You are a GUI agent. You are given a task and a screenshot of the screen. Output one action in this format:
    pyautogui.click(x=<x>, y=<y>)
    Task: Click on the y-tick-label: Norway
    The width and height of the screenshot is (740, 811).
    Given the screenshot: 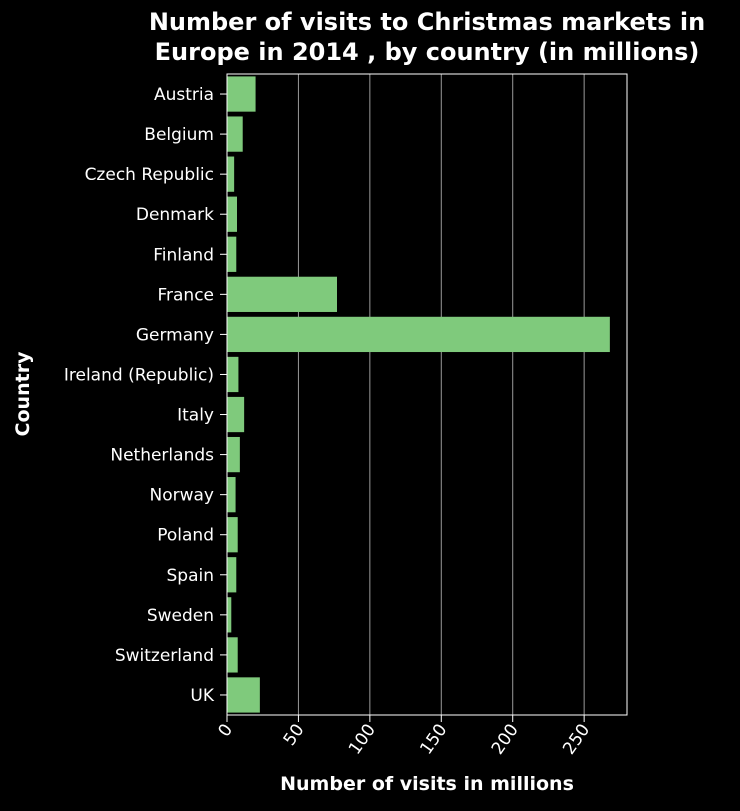 What is the action you would take?
    pyautogui.click(x=182, y=496)
    